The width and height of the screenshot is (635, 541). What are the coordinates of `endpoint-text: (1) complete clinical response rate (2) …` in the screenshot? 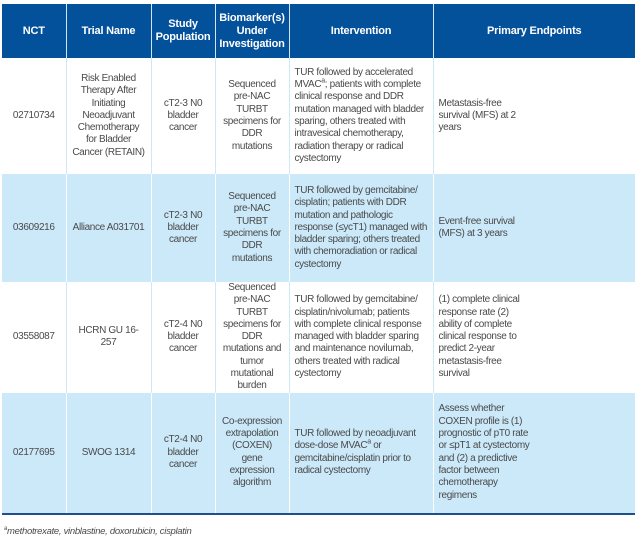 It's located at (479, 337).